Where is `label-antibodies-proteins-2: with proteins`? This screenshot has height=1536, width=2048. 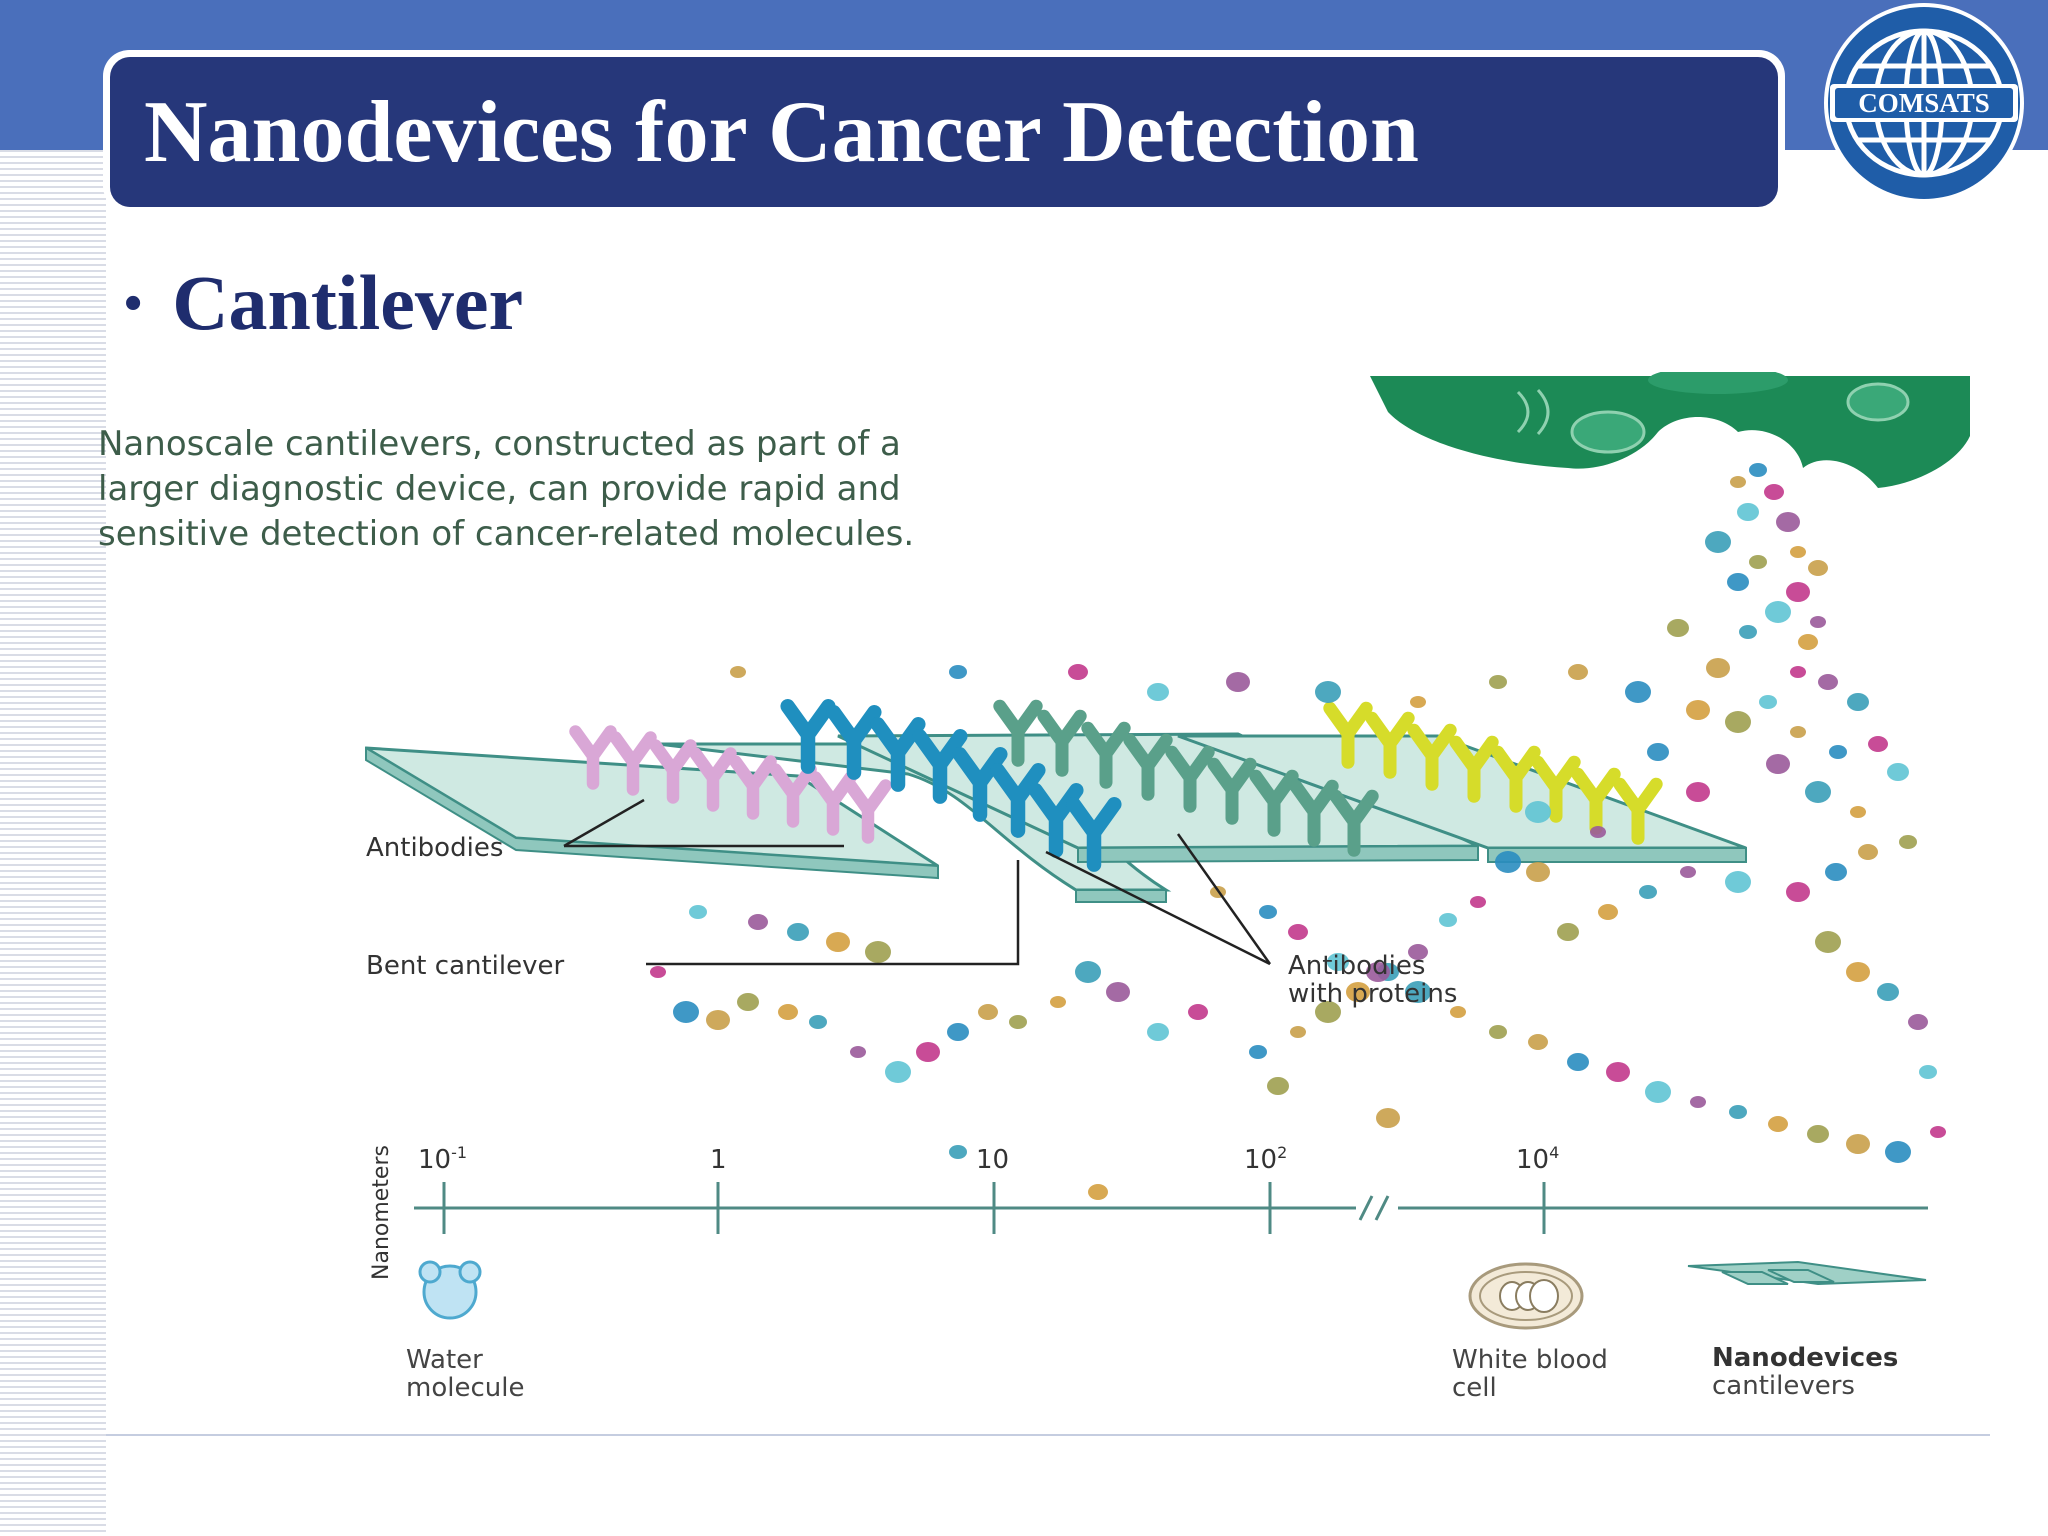 label-antibodies-proteins-2: with proteins is located at coordinates (1372, 994).